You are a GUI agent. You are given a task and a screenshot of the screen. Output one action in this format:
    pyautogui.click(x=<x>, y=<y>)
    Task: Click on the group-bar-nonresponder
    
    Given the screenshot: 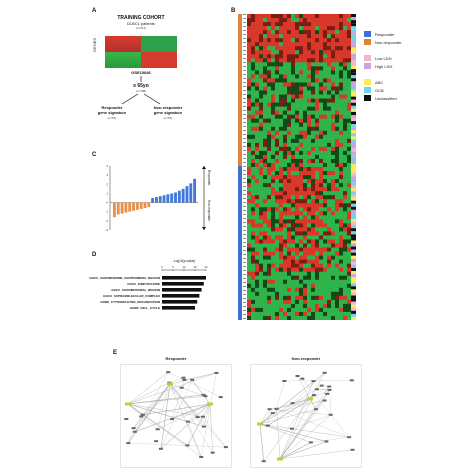 What is the action you would take?
    pyautogui.click(x=240, y=90)
    